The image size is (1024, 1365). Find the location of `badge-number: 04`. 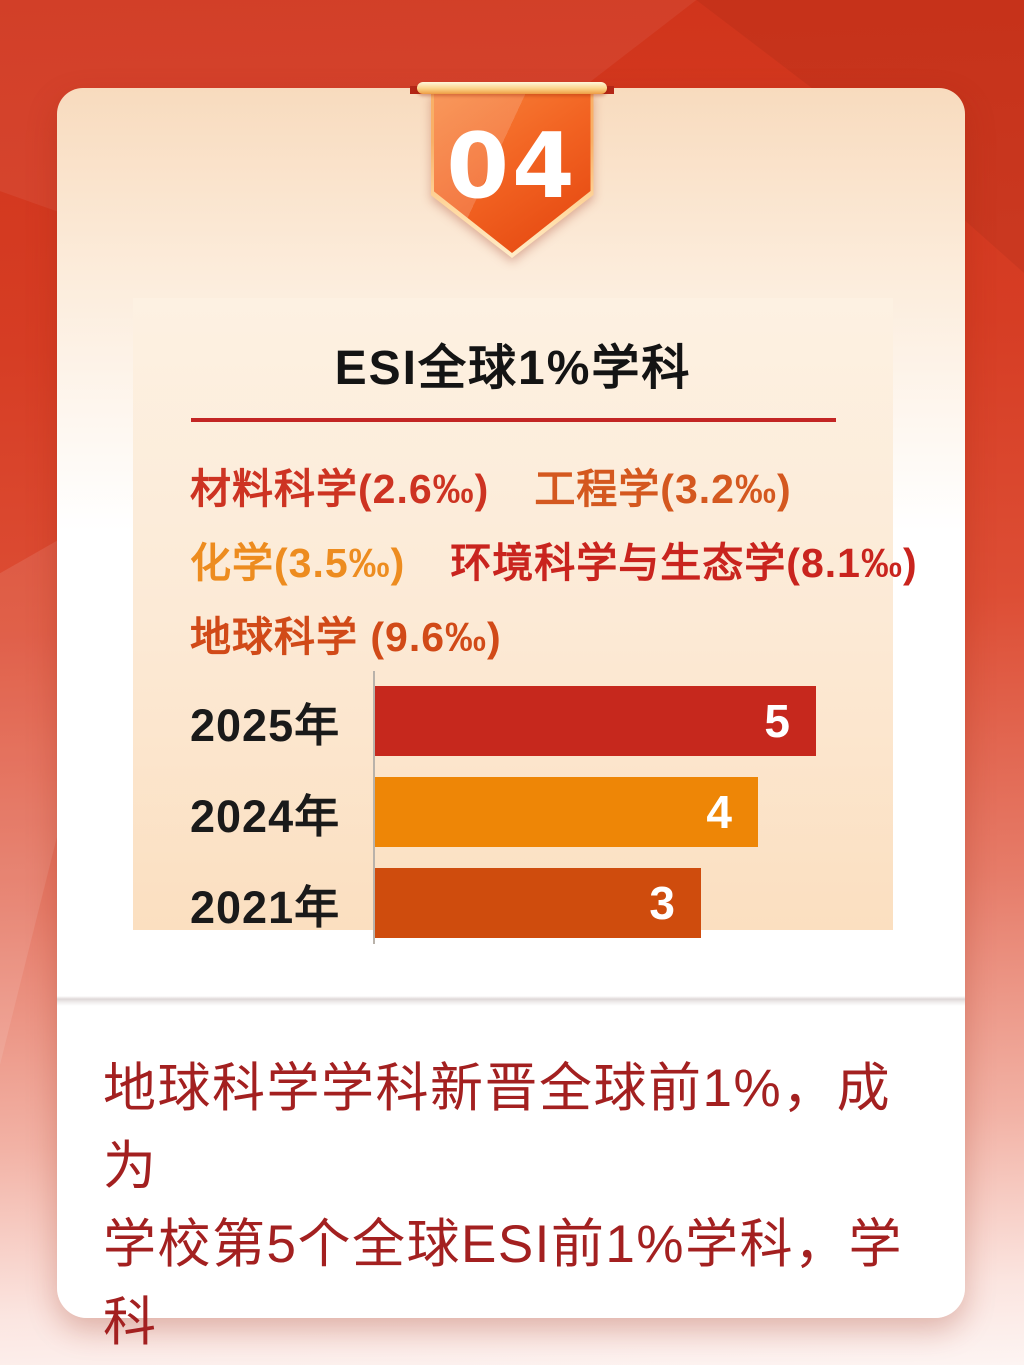

badge-number: 04 is located at coordinates (512, 166).